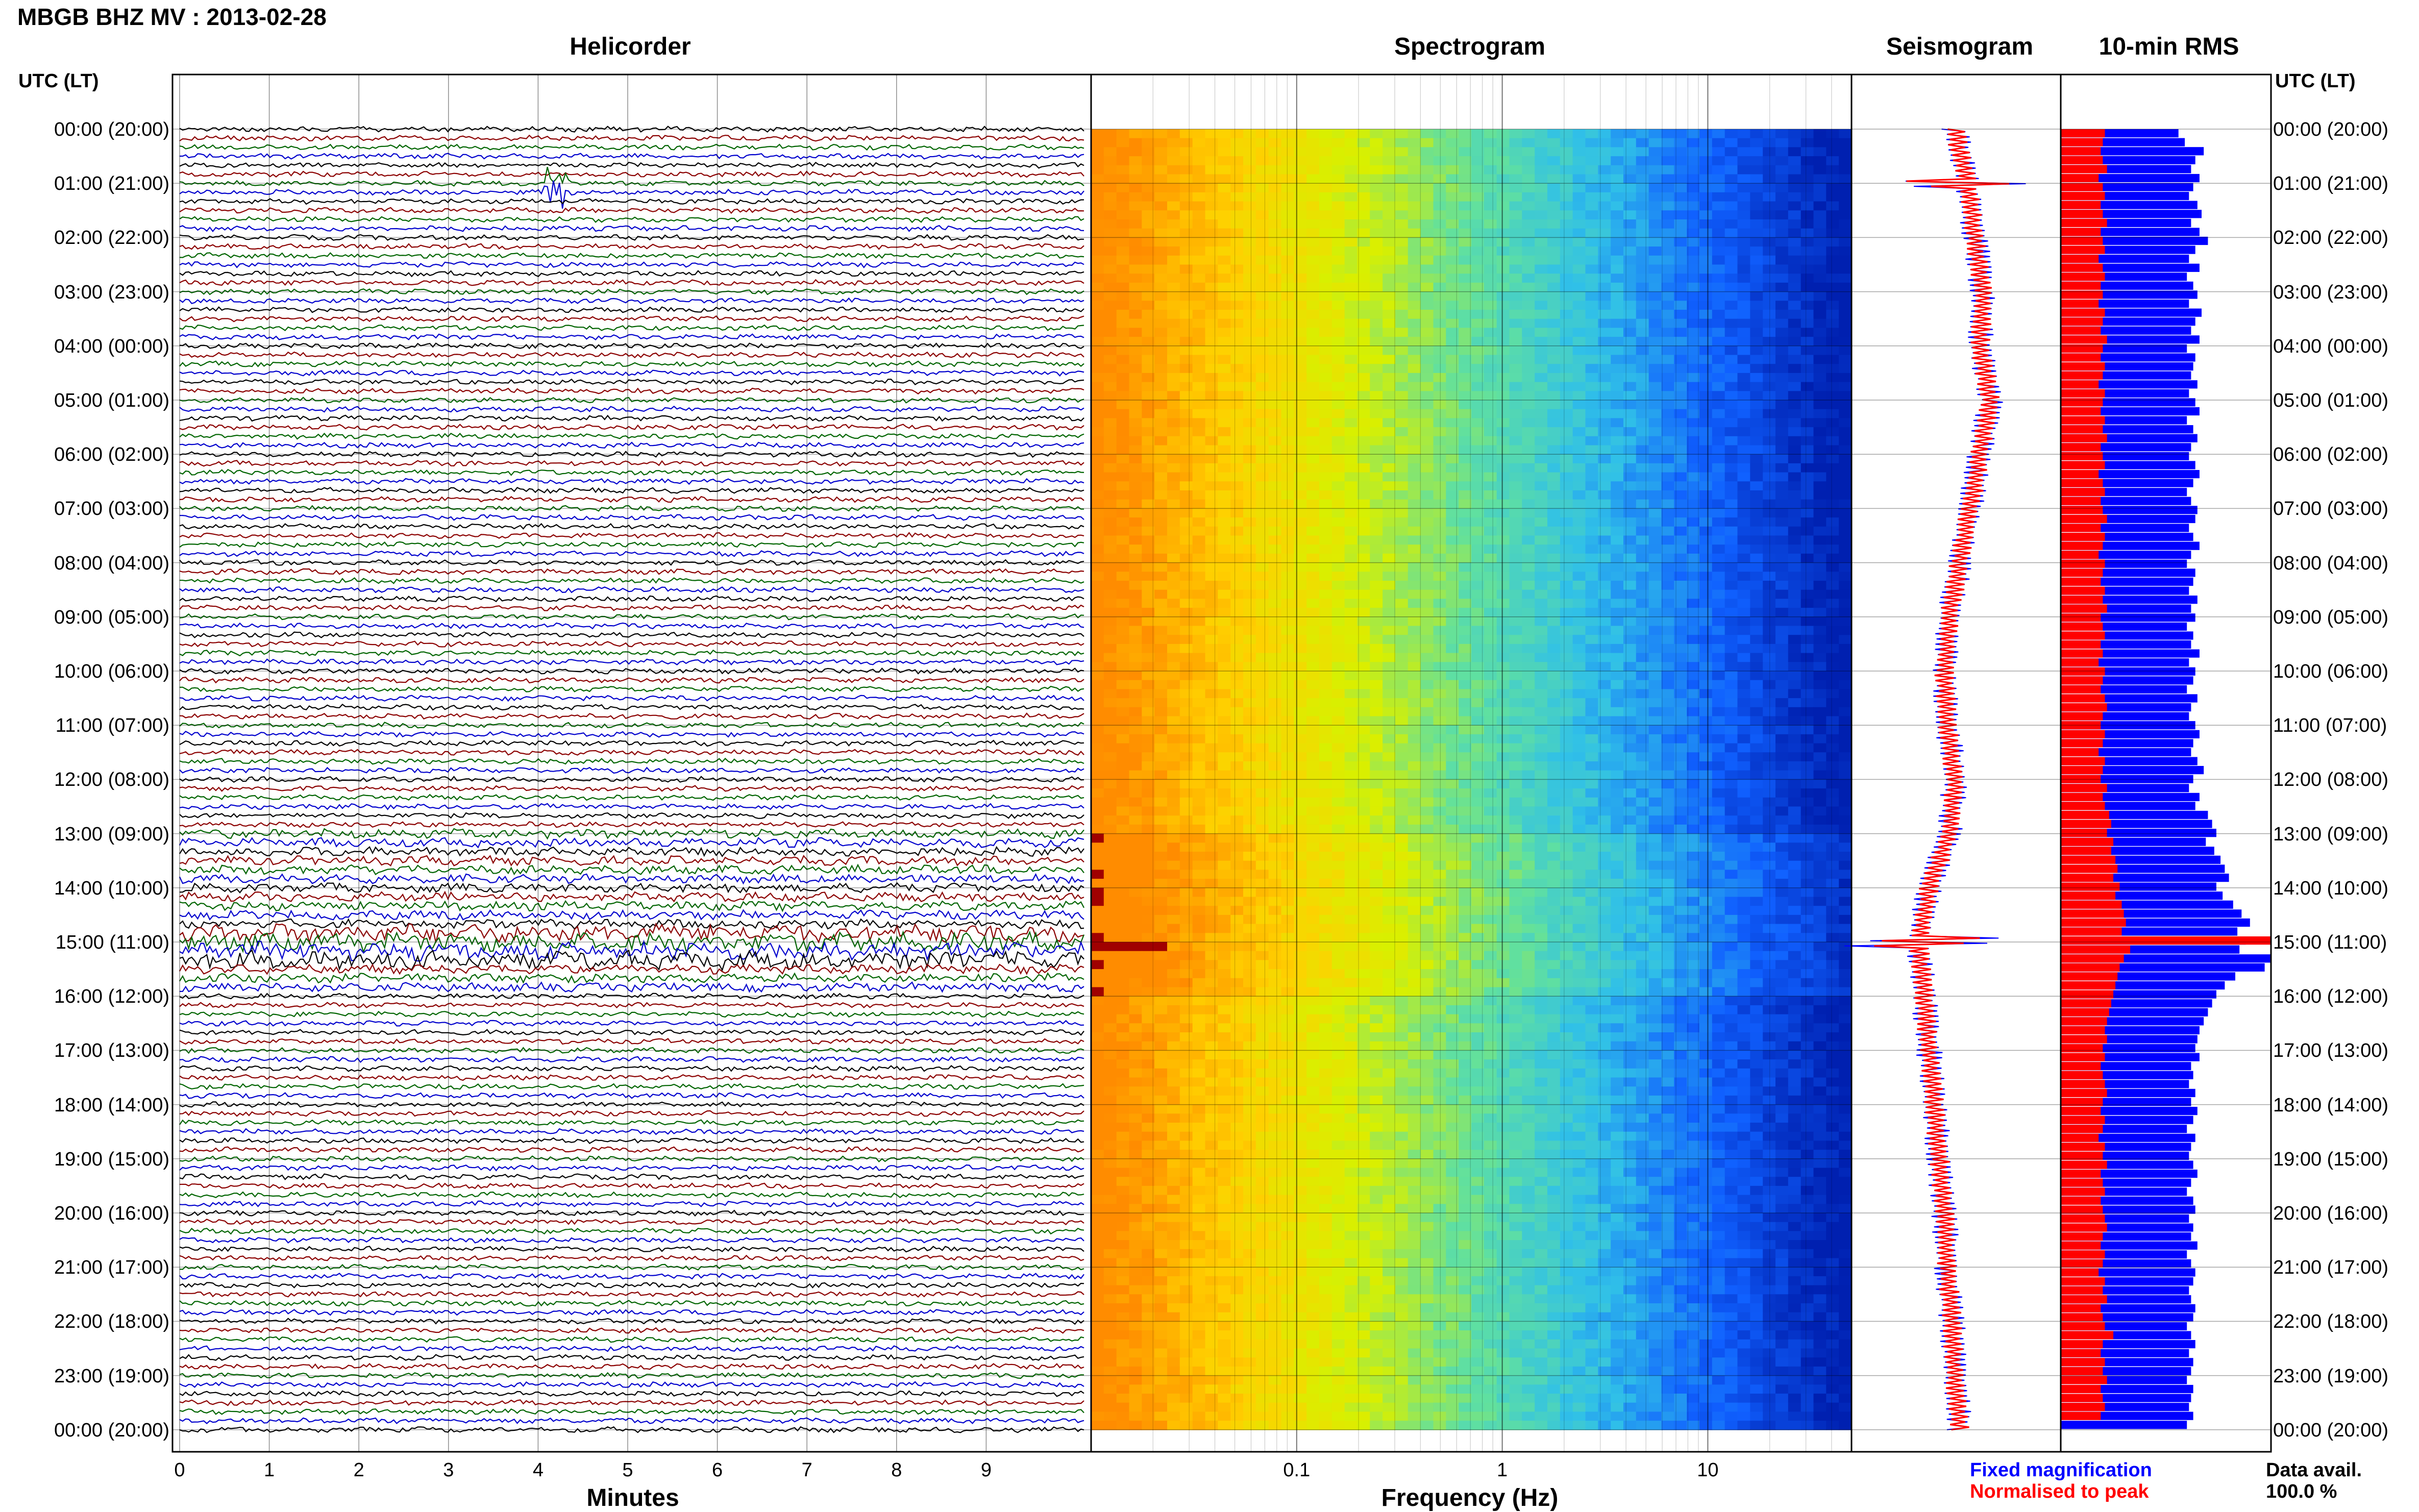 Image resolution: width=2419 pixels, height=1512 pixels. Describe the element at coordinates (2331, 184) in the screenshot. I see `time-label: 01:00 (21:00)` at that location.